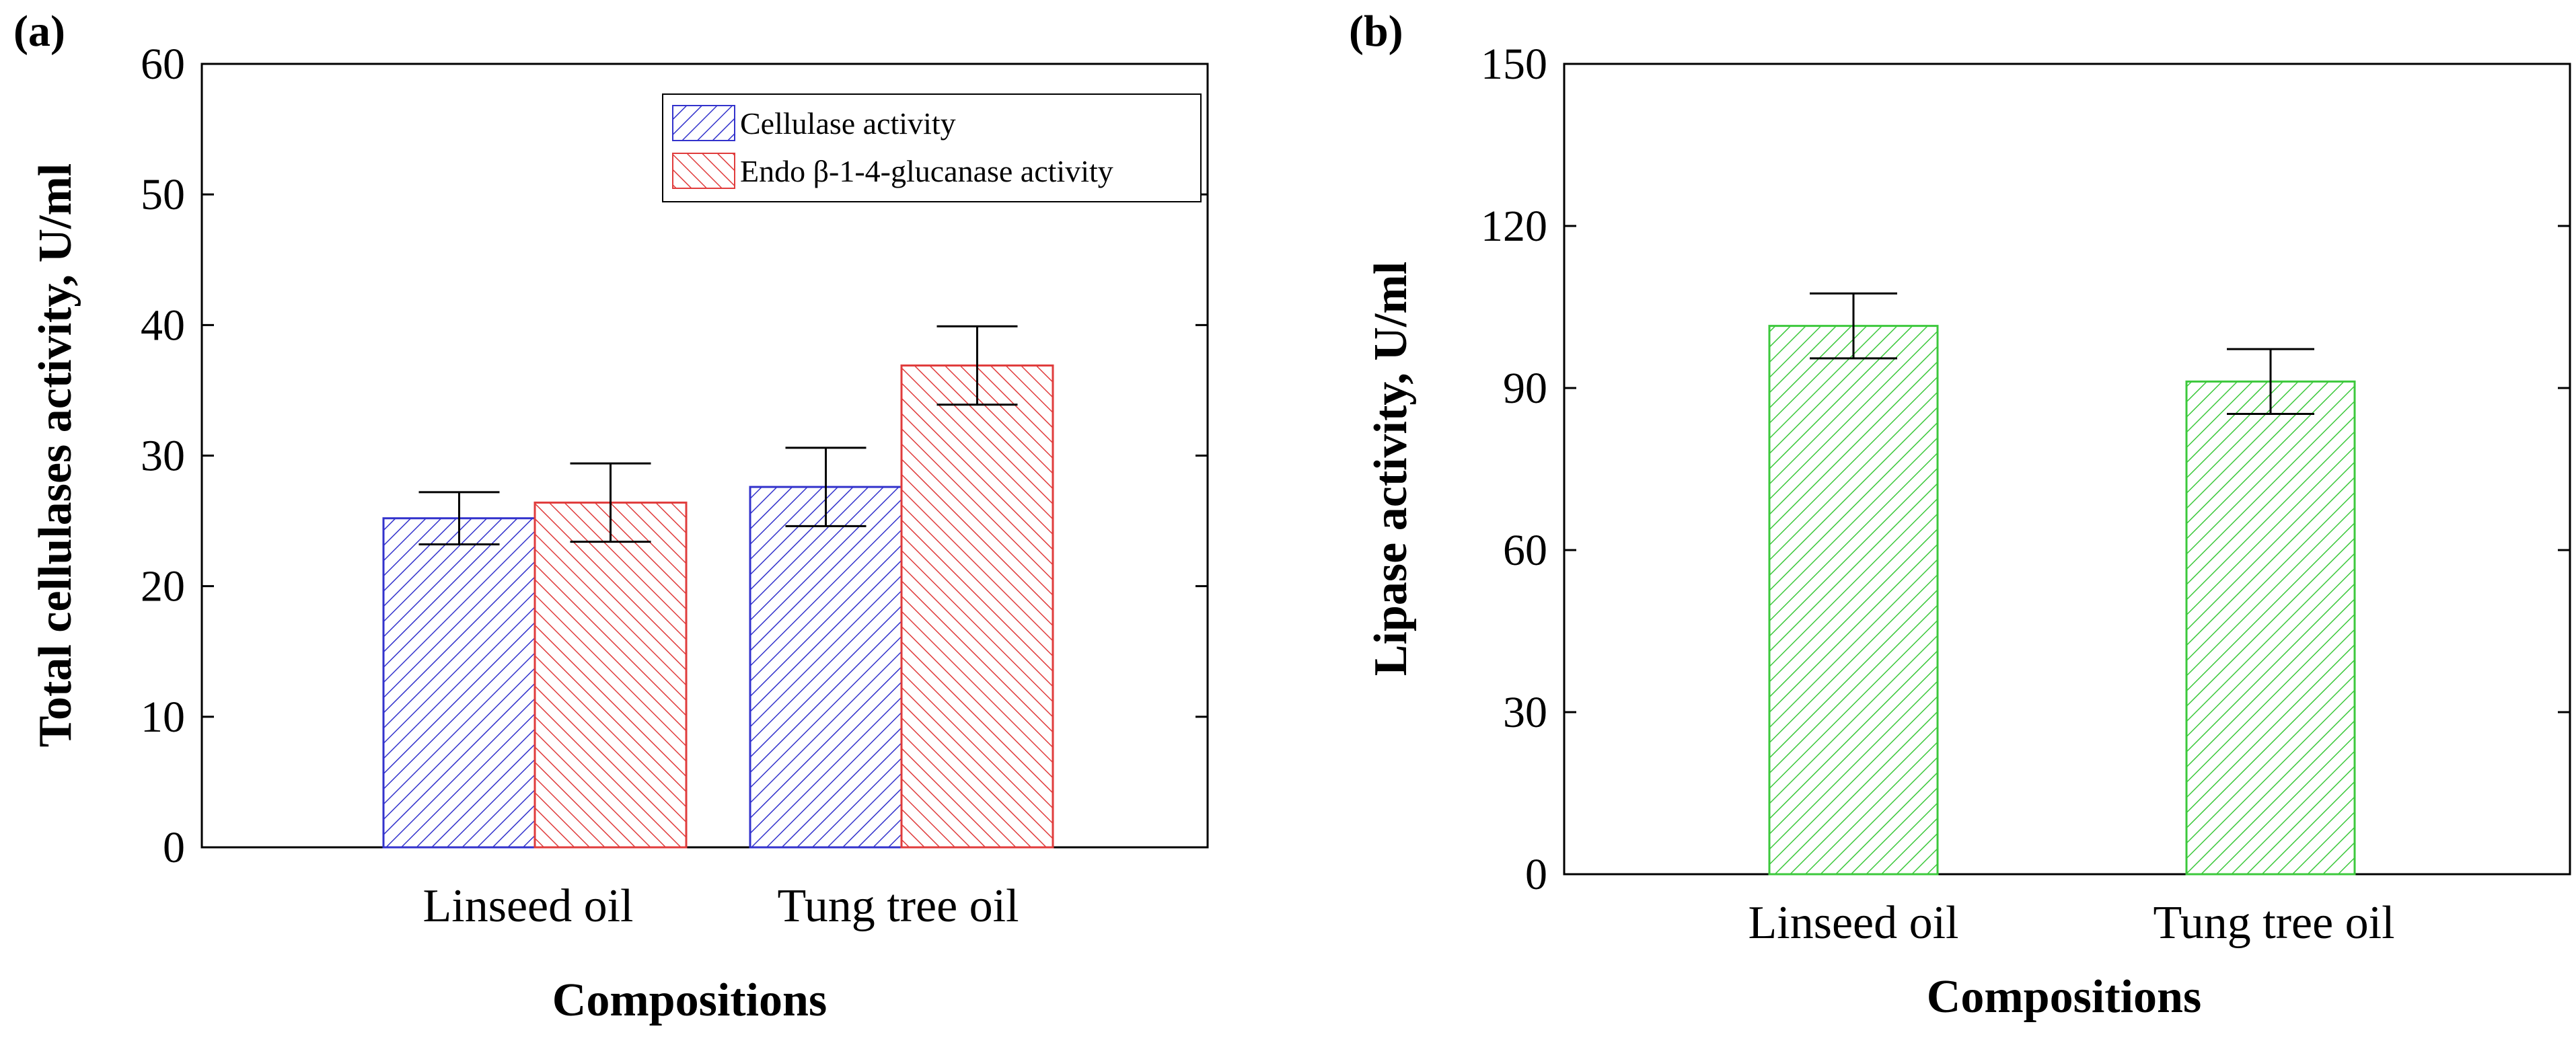 Image resolution: width=2576 pixels, height=1043 pixels. What do you see at coordinates (826, 667) in the screenshot?
I see `bar-cellulase-activity-tung-tree-oil` at bounding box center [826, 667].